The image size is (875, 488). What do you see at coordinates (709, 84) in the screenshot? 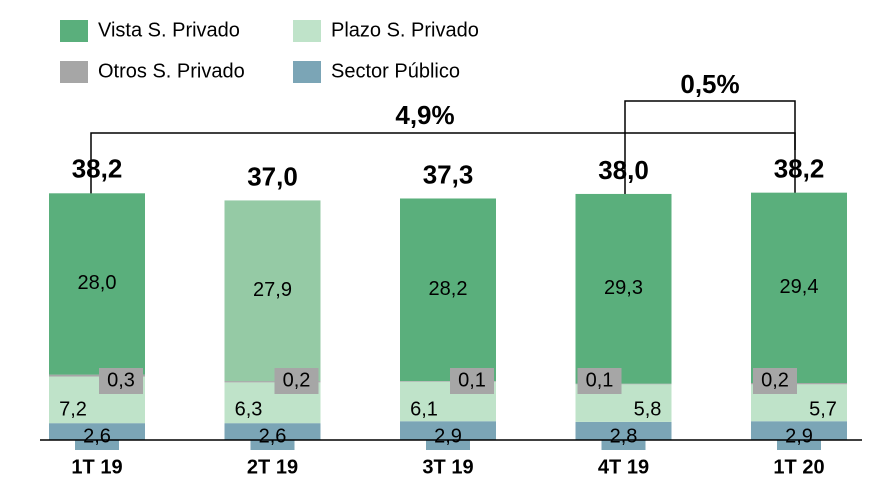
I see `annotation: 0,5%` at bounding box center [709, 84].